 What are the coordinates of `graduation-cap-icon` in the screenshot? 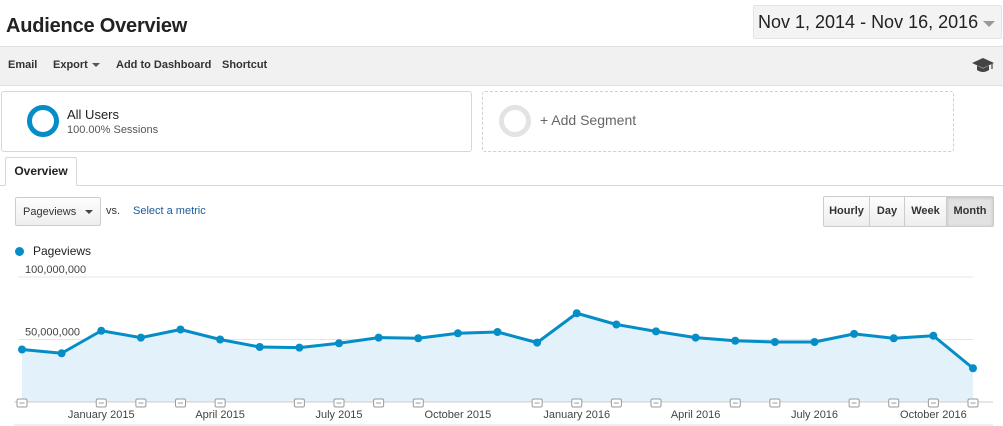 It's located at (983, 66).